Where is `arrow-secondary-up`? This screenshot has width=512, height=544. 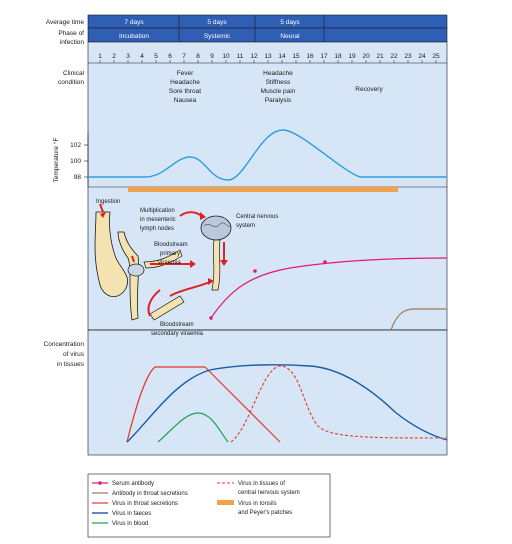 arrow-secondary-up is located at coordinates (190, 289).